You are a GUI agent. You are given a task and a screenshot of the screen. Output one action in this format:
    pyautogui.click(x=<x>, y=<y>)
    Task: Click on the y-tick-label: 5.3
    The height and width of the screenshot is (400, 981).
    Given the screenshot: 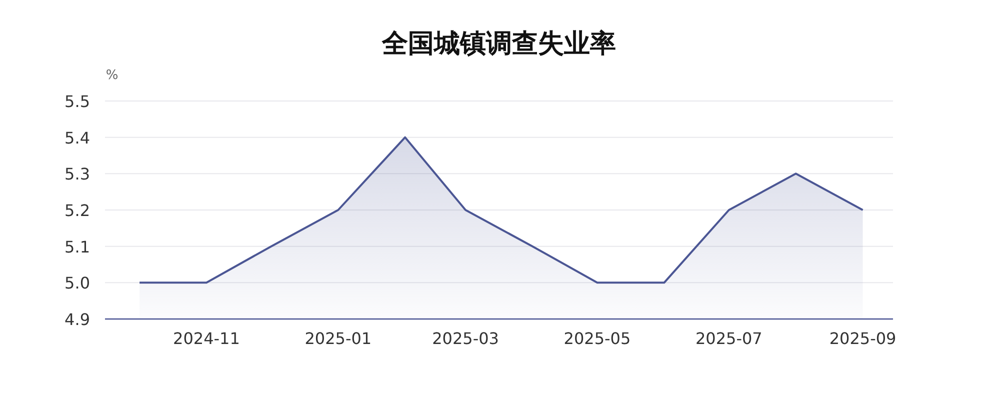 What is the action you would take?
    pyautogui.click(x=77, y=174)
    